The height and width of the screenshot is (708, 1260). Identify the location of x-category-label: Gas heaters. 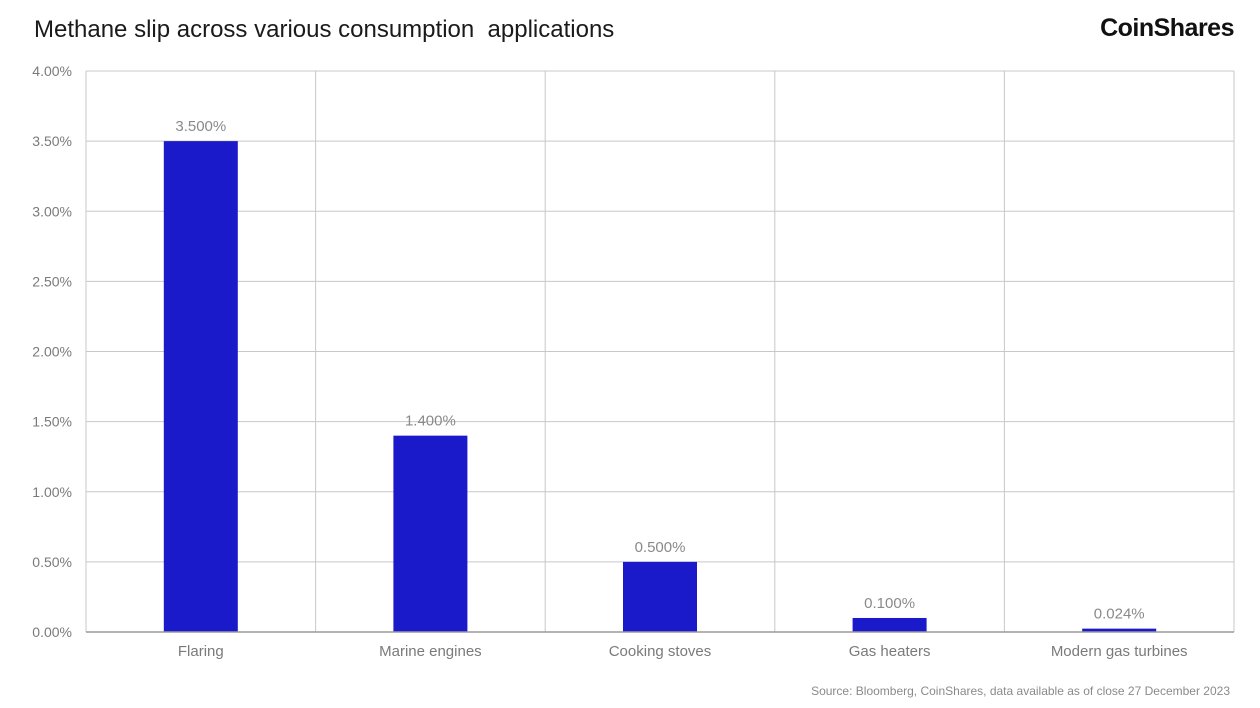
(890, 651).